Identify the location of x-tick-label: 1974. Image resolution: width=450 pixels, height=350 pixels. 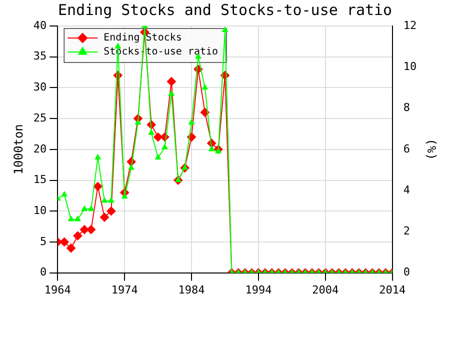
(124, 289).